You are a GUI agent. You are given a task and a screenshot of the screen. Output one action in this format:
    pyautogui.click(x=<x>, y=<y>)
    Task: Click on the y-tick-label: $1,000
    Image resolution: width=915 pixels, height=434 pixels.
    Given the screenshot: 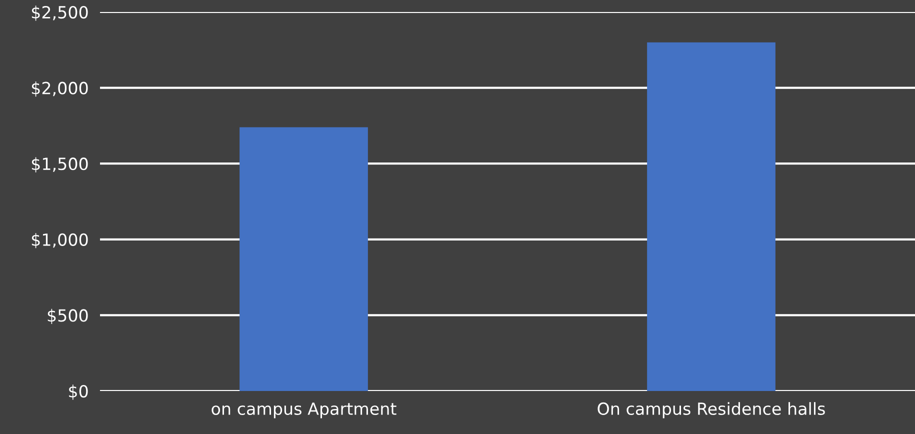 What is the action you would take?
    pyautogui.click(x=60, y=240)
    